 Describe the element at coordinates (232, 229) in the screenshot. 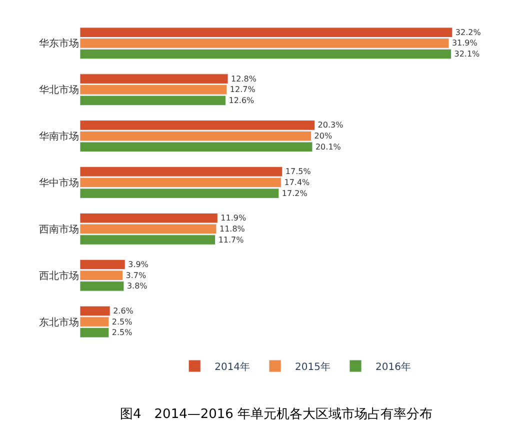

I see `data-label: 11.8%` at that location.